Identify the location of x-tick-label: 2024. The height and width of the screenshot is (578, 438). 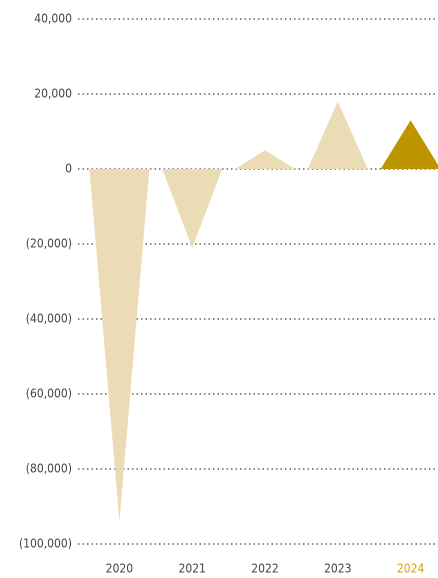
(411, 569).